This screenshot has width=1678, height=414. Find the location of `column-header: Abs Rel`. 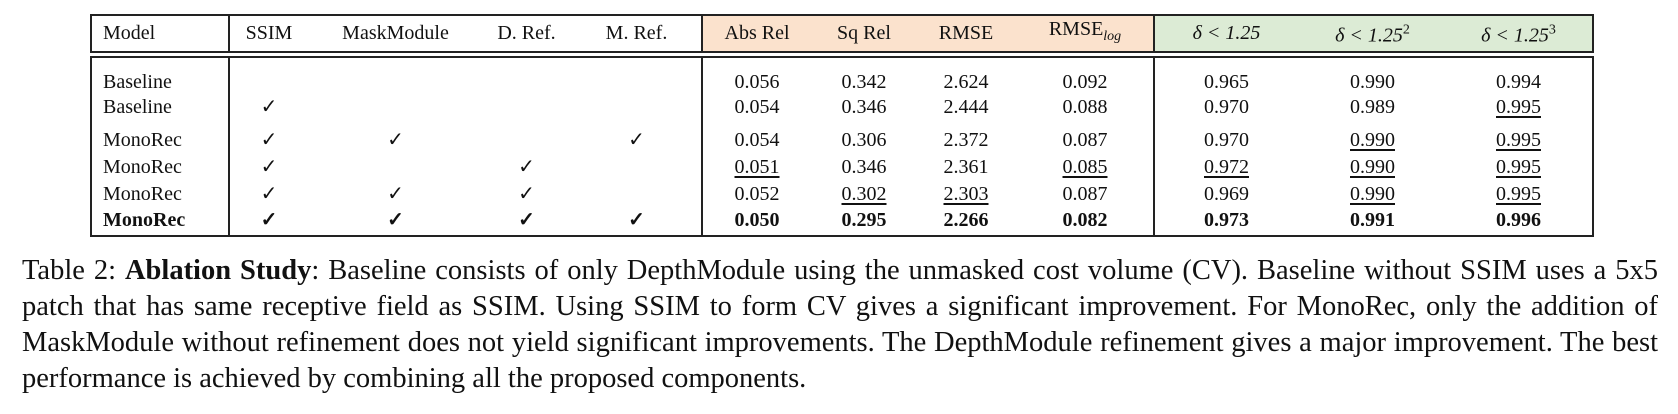

column-header: Abs Rel is located at coordinates (757, 32).